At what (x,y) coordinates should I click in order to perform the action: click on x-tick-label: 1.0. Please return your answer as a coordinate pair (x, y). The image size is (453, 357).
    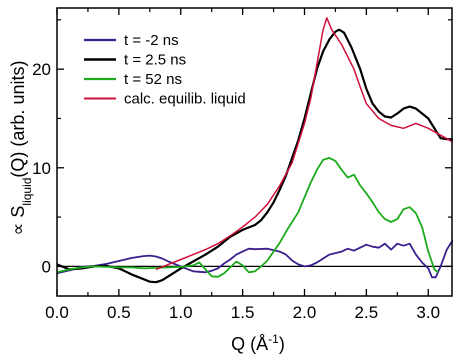
    Looking at the image, I should click on (181, 312).